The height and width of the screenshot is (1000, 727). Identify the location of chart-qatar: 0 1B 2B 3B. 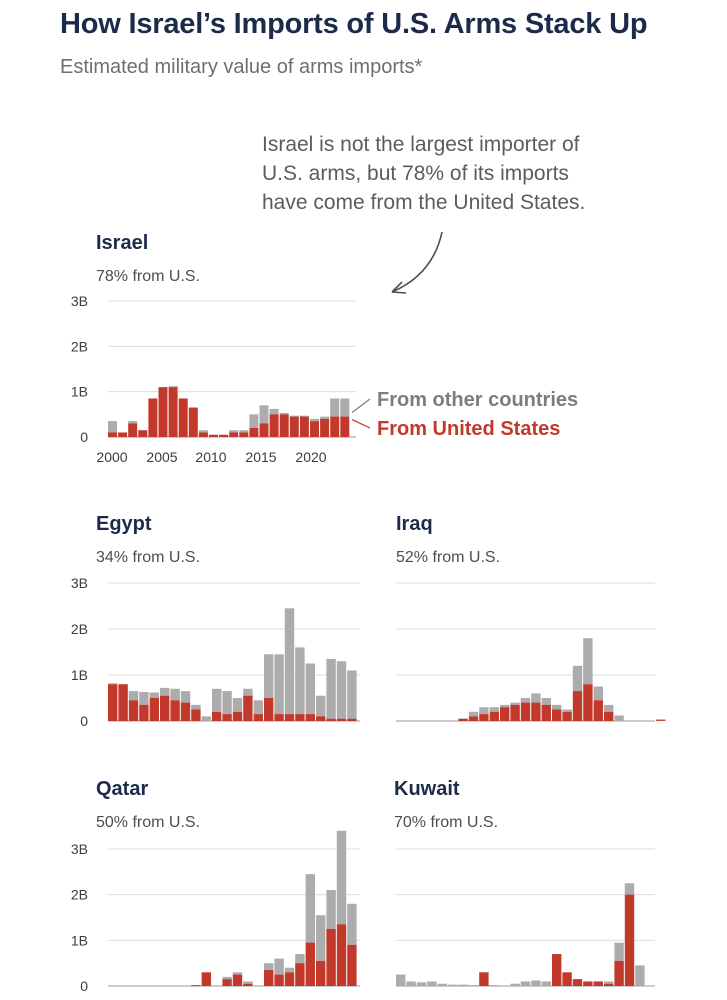
(215, 912).